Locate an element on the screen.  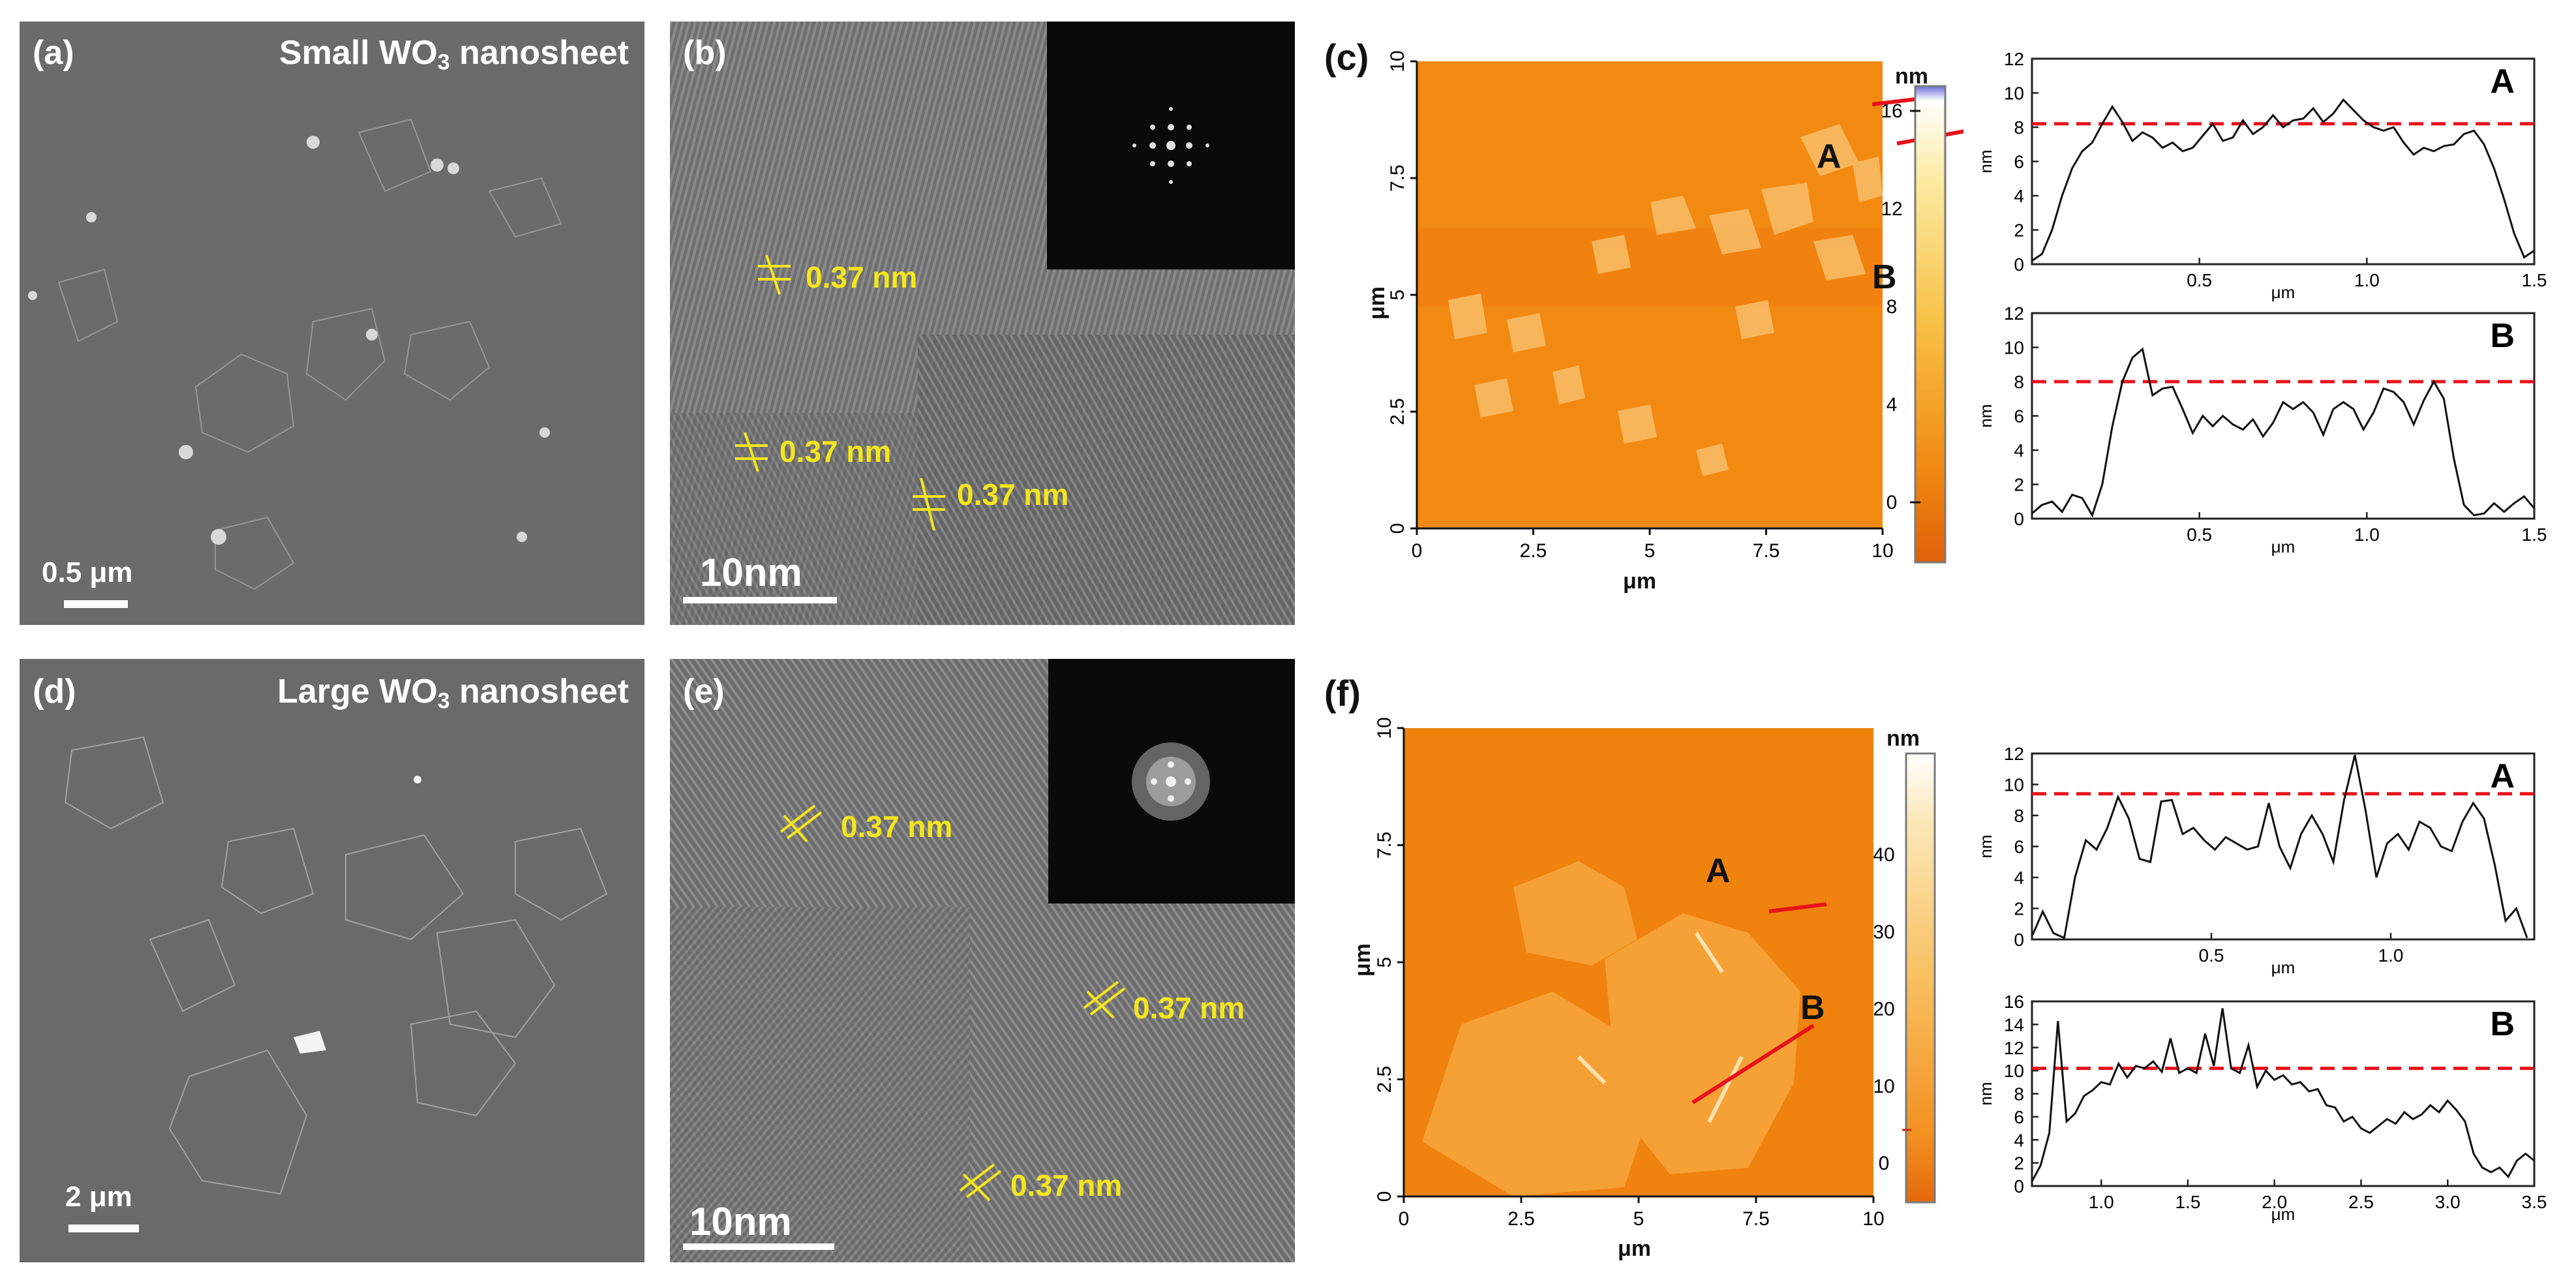
fringe-label-b-3: 0.37 nm is located at coordinates (1013, 495).